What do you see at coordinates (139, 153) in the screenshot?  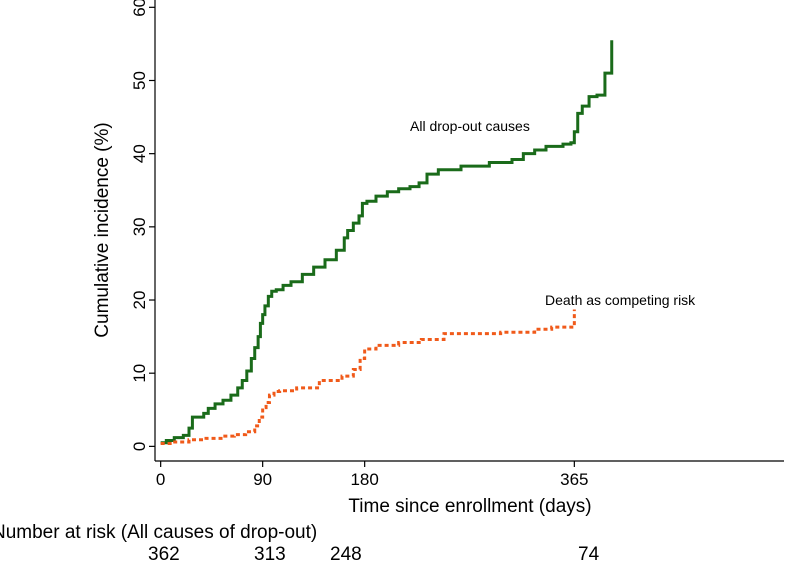 I see `y-tick-label: 40` at bounding box center [139, 153].